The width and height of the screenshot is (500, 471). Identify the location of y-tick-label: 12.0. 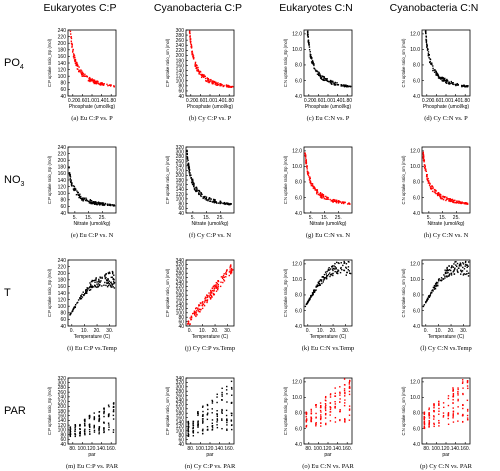
(415, 383).